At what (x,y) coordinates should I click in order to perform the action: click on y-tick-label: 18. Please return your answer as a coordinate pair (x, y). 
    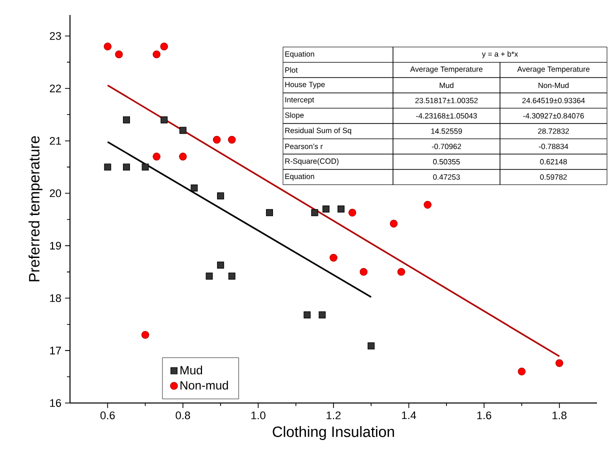
    Looking at the image, I should click on (56, 298).